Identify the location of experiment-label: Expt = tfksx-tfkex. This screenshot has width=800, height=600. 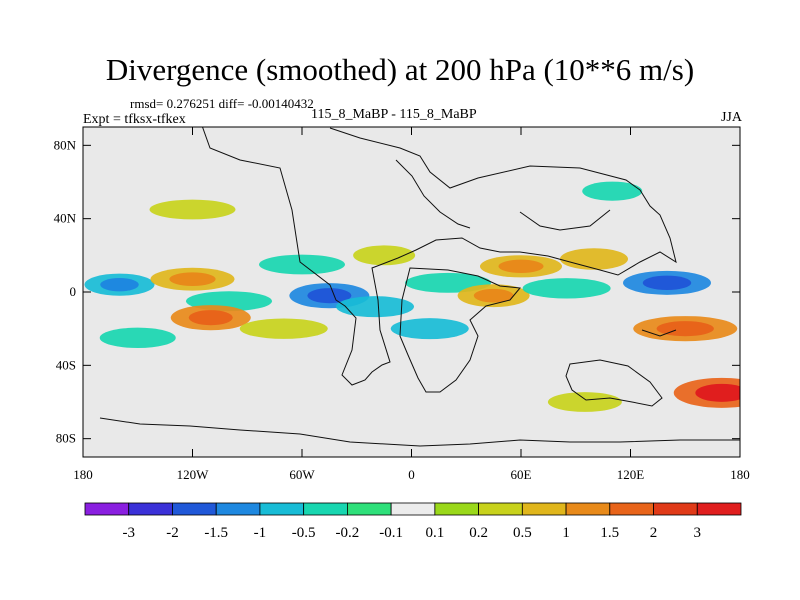
(134, 119).